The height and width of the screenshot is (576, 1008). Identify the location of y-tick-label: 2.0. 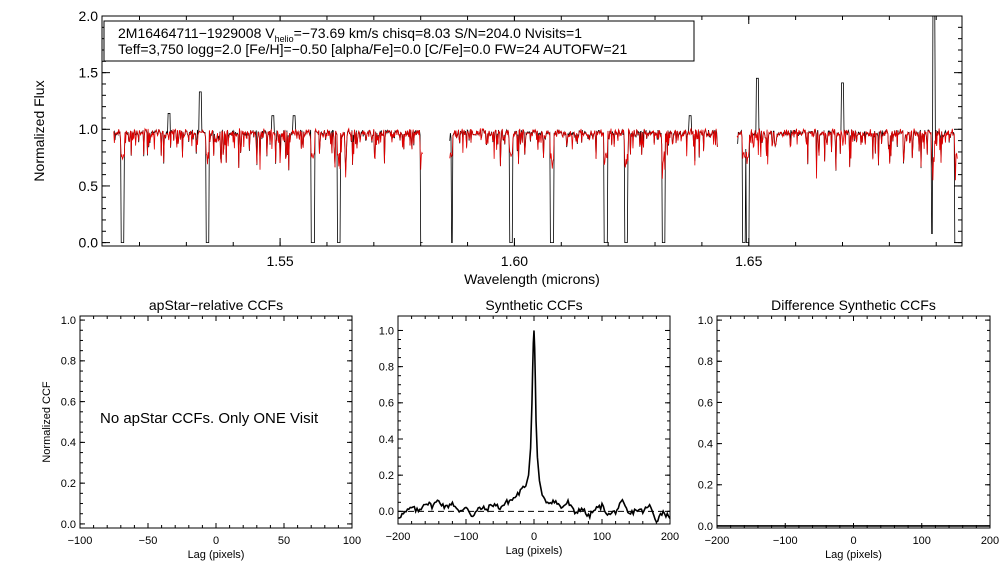
(89, 16).